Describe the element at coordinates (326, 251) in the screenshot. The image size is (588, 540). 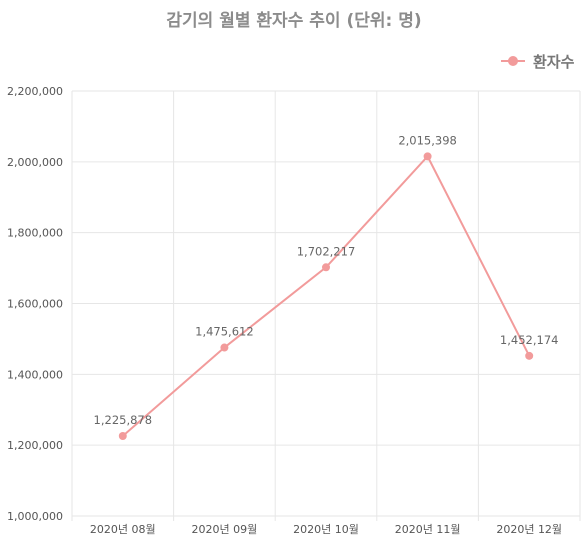
I see `data-label: 1,702,217` at that location.